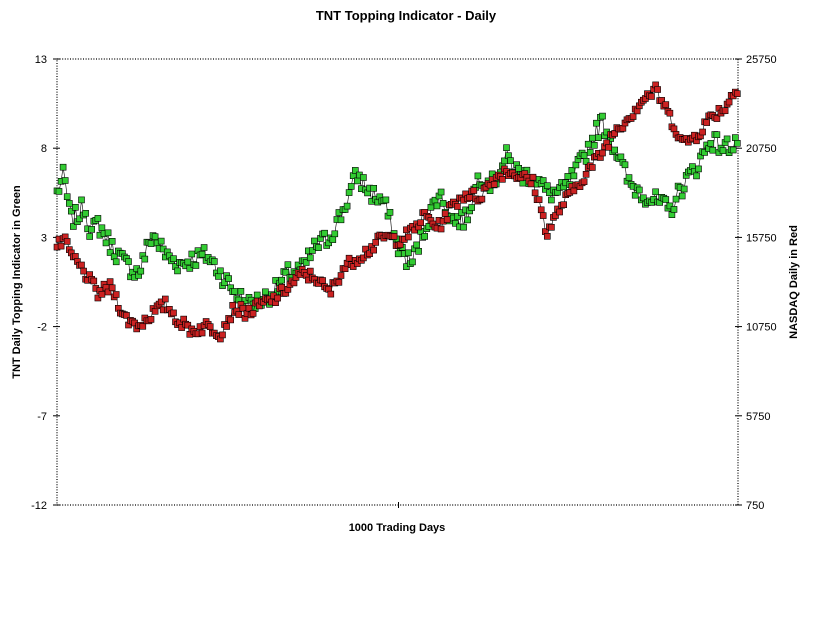 Image resolution: width=818 pixels, height=621 pixels. Describe the element at coordinates (406, 15) in the screenshot. I see `chart-title: TNT Topping Indicator - Daily` at that location.